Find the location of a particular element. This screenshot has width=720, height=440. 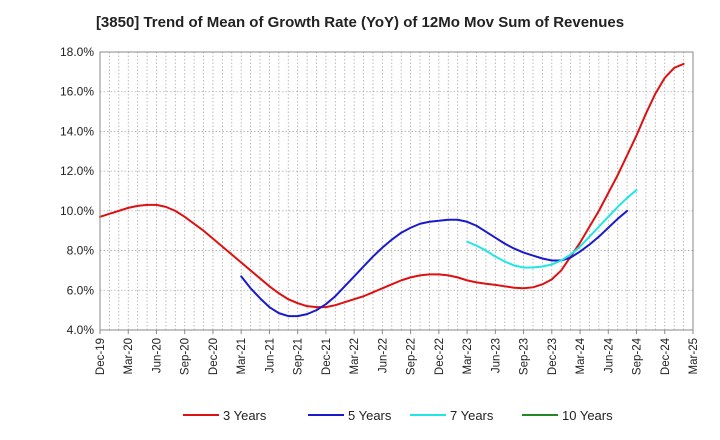

x-tick-label: Sep-24 is located at coordinates (638, 356).